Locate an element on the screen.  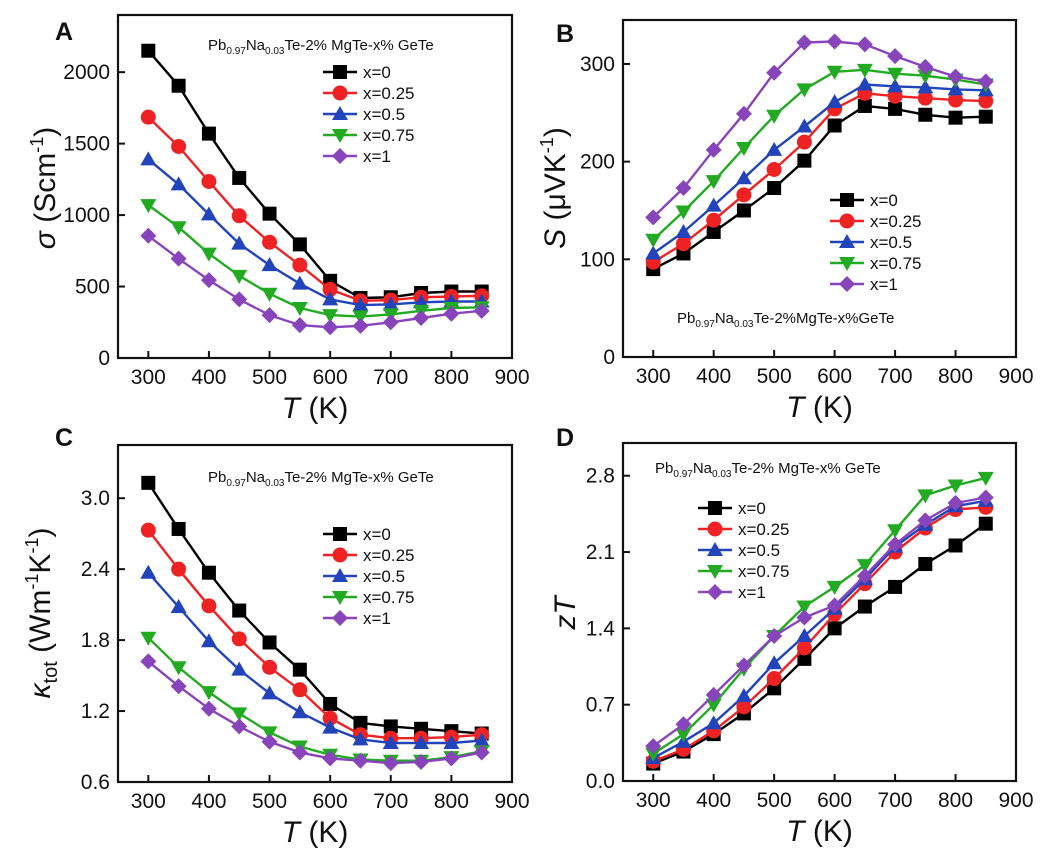
x-axis-title: T (K) is located at coordinates (315, 408).